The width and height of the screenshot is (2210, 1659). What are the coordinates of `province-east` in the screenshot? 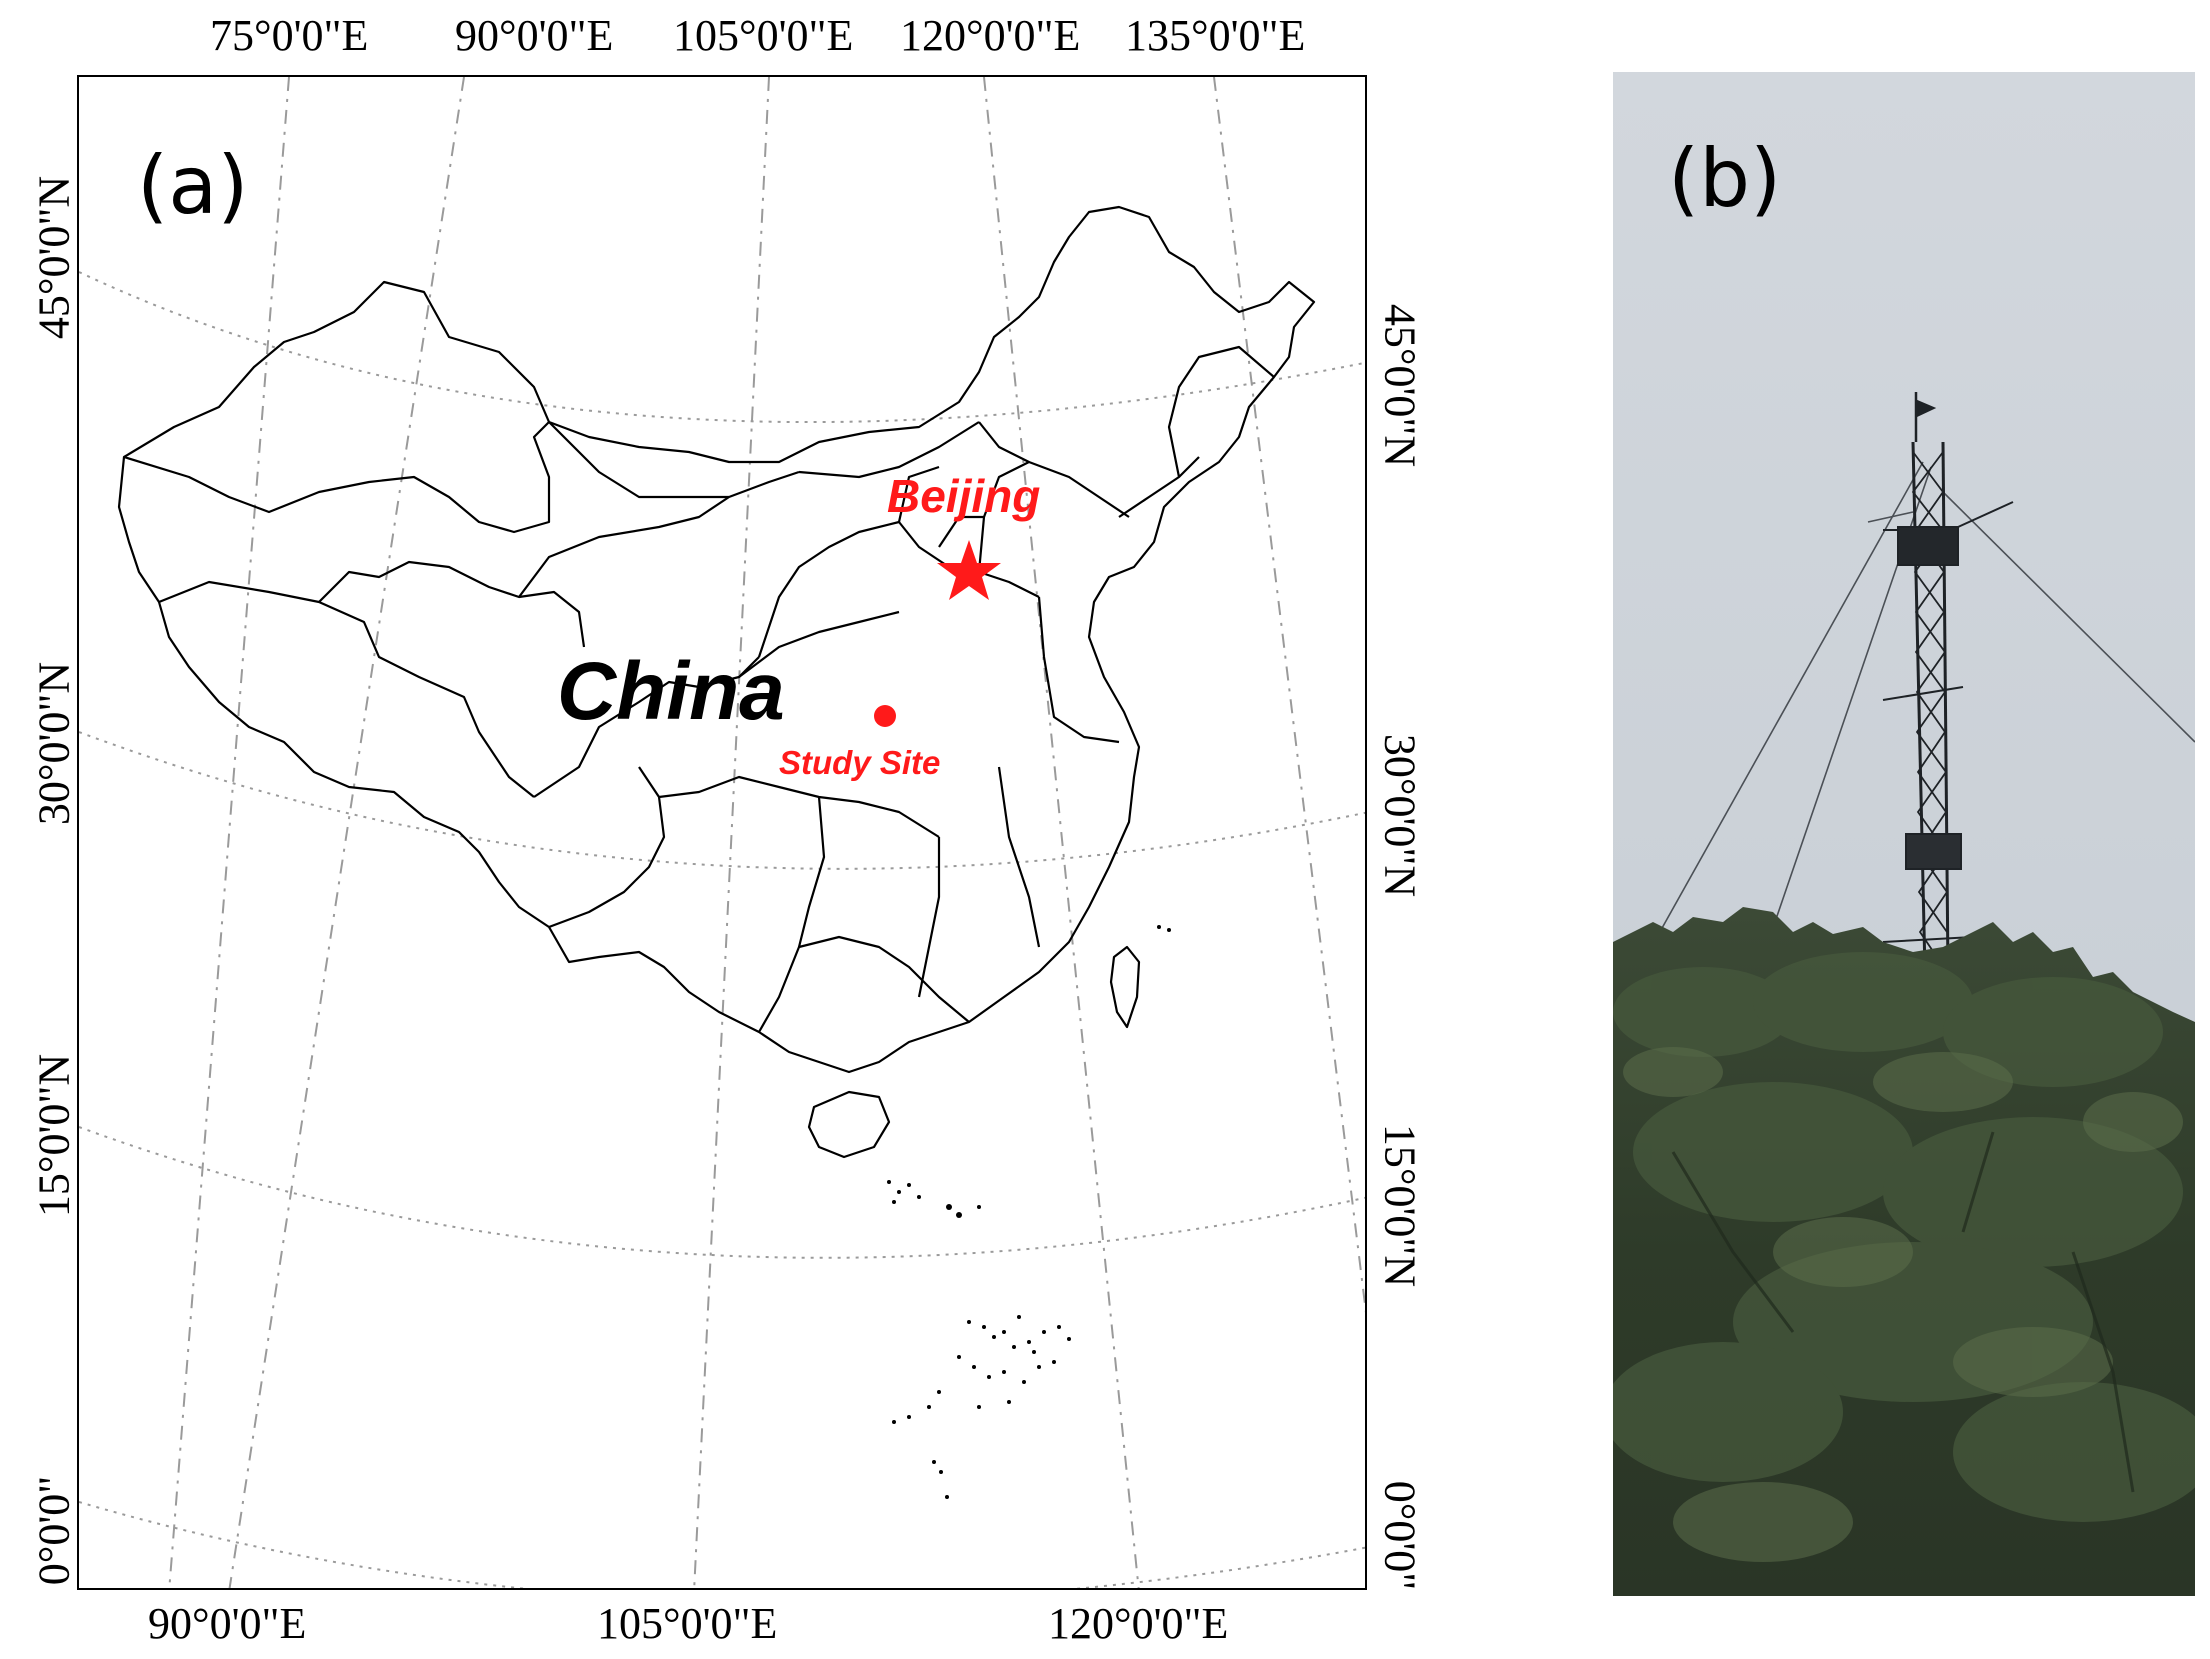 It's located at (898, 589).